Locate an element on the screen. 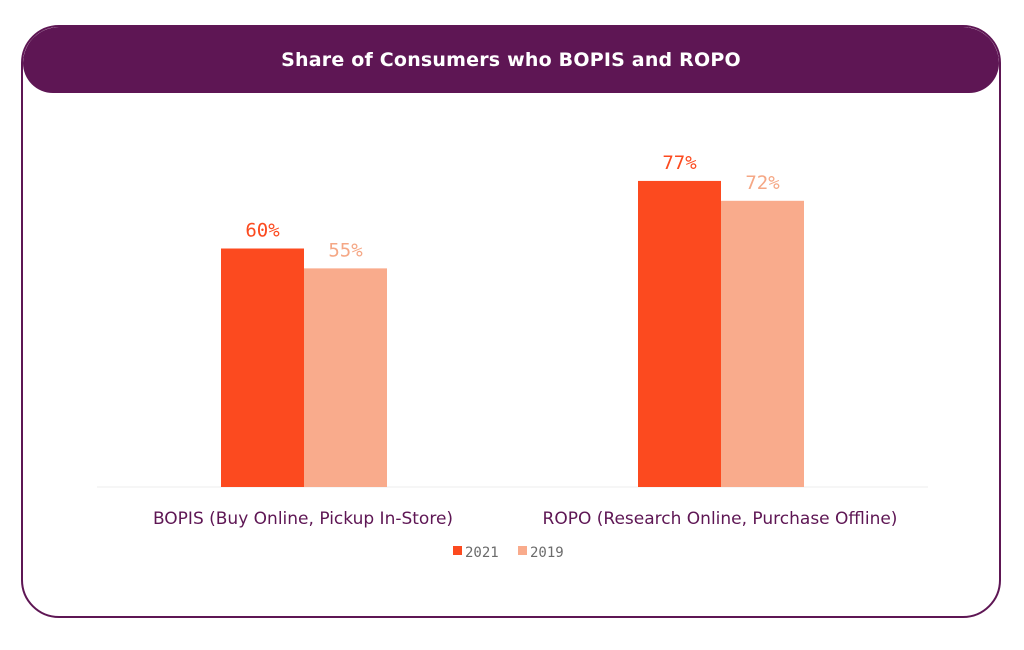  legend-swatch-2019 is located at coordinates (522, 550).